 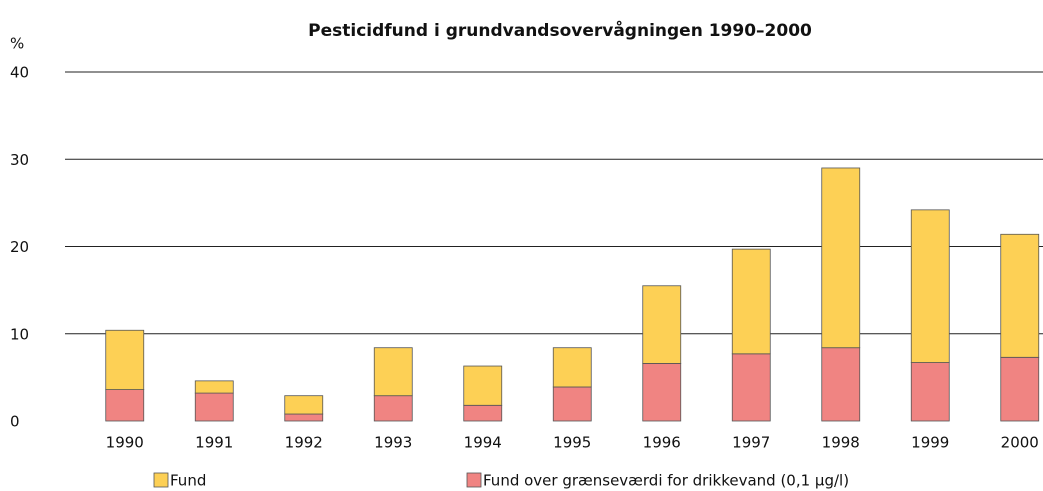 What do you see at coordinates (841, 443) in the screenshot?
I see `x-tick-label: 1998` at bounding box center [841, 443].